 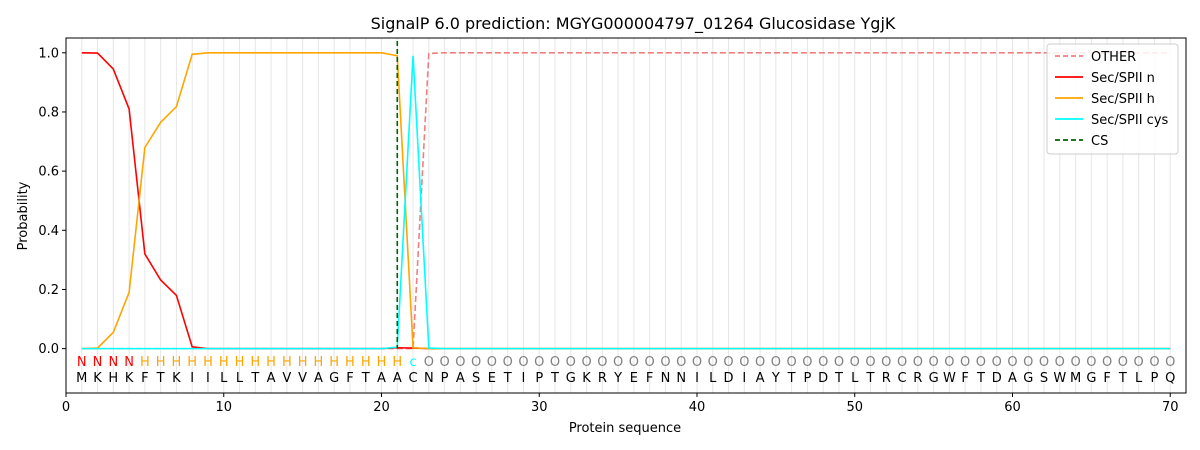 I want to click on legend-label: Sec/SPII h, so click(x=1123, y=99).